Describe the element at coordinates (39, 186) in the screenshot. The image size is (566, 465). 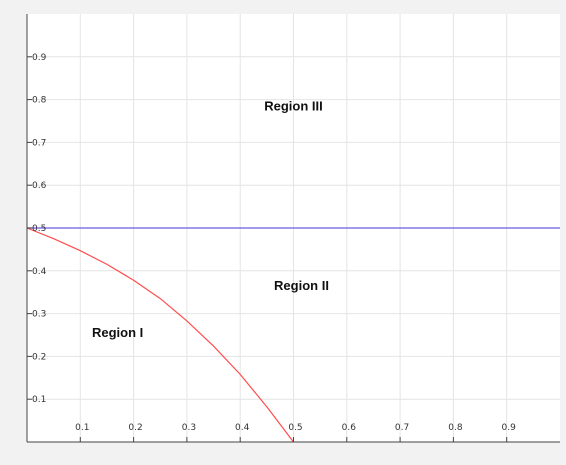
I see `y-tick-label: 0.6` at that location.